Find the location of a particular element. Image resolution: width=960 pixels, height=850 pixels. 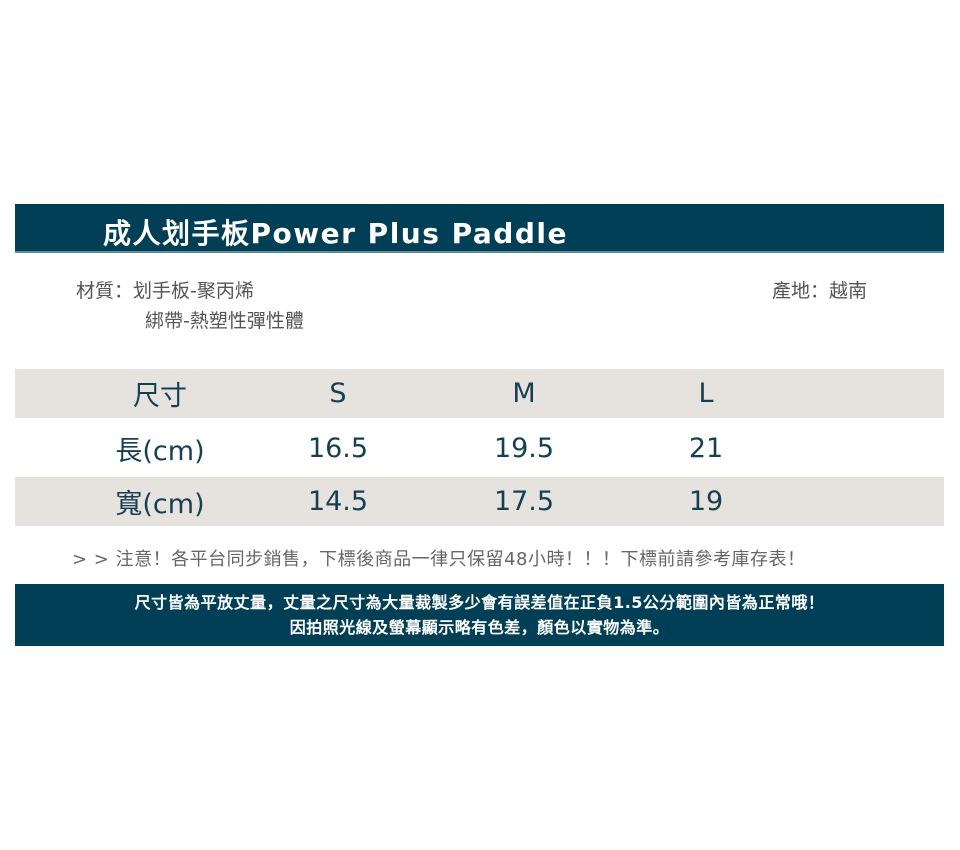

header-m: M is located at coordinates (524, 393).